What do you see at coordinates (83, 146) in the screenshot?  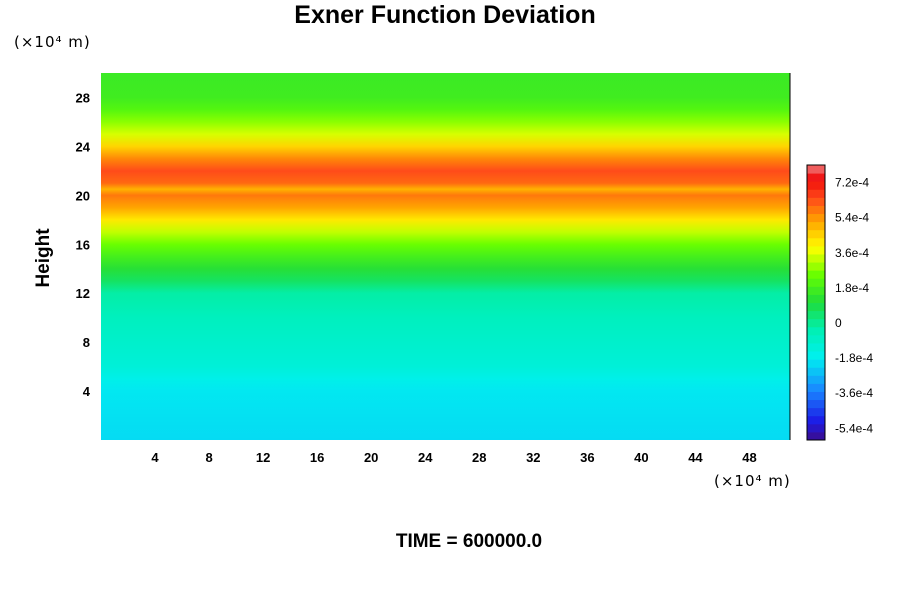 I see `y-tick-label: 24` at bounding box center [83, 146].